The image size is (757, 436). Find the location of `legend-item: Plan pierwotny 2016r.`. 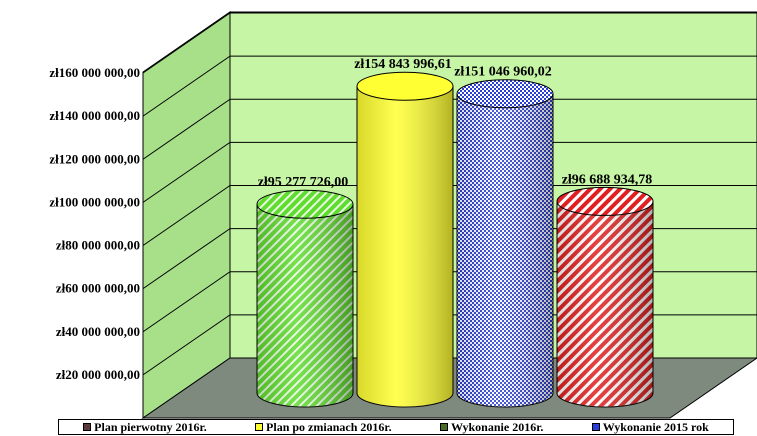

legend-item: Plan pierwotny 2016r. is located at coordinates (145, 427).